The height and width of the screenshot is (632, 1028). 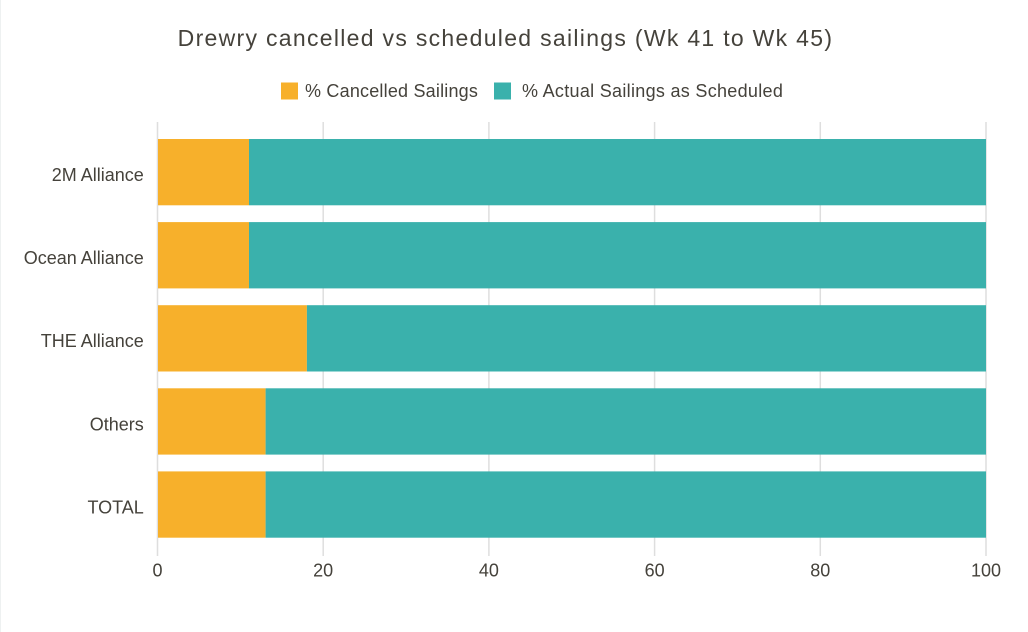 What do you see at coordinates (652, 91) in the screenshot?
I see `svg-text: % Actual Sailings as Scheduled` at bounding box center [652, 91].